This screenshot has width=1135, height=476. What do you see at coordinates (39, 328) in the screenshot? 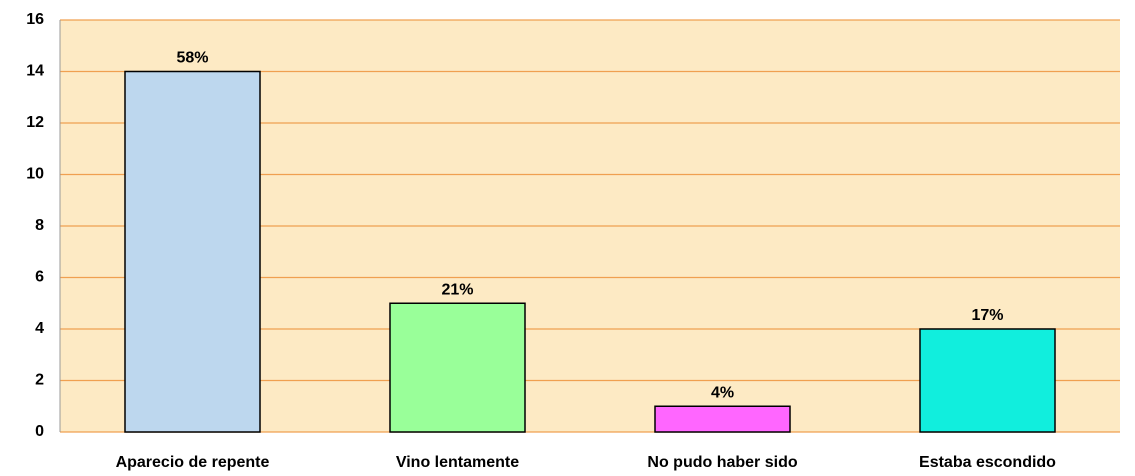
I see `y-tick-label: 4` at bounding box center [39, 328].